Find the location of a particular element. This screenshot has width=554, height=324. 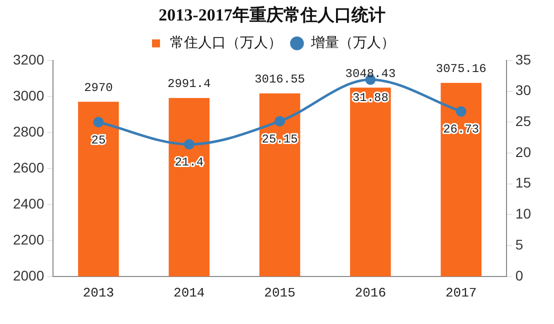

y-tick-label: 2600 is located at coordinates (28, 167).